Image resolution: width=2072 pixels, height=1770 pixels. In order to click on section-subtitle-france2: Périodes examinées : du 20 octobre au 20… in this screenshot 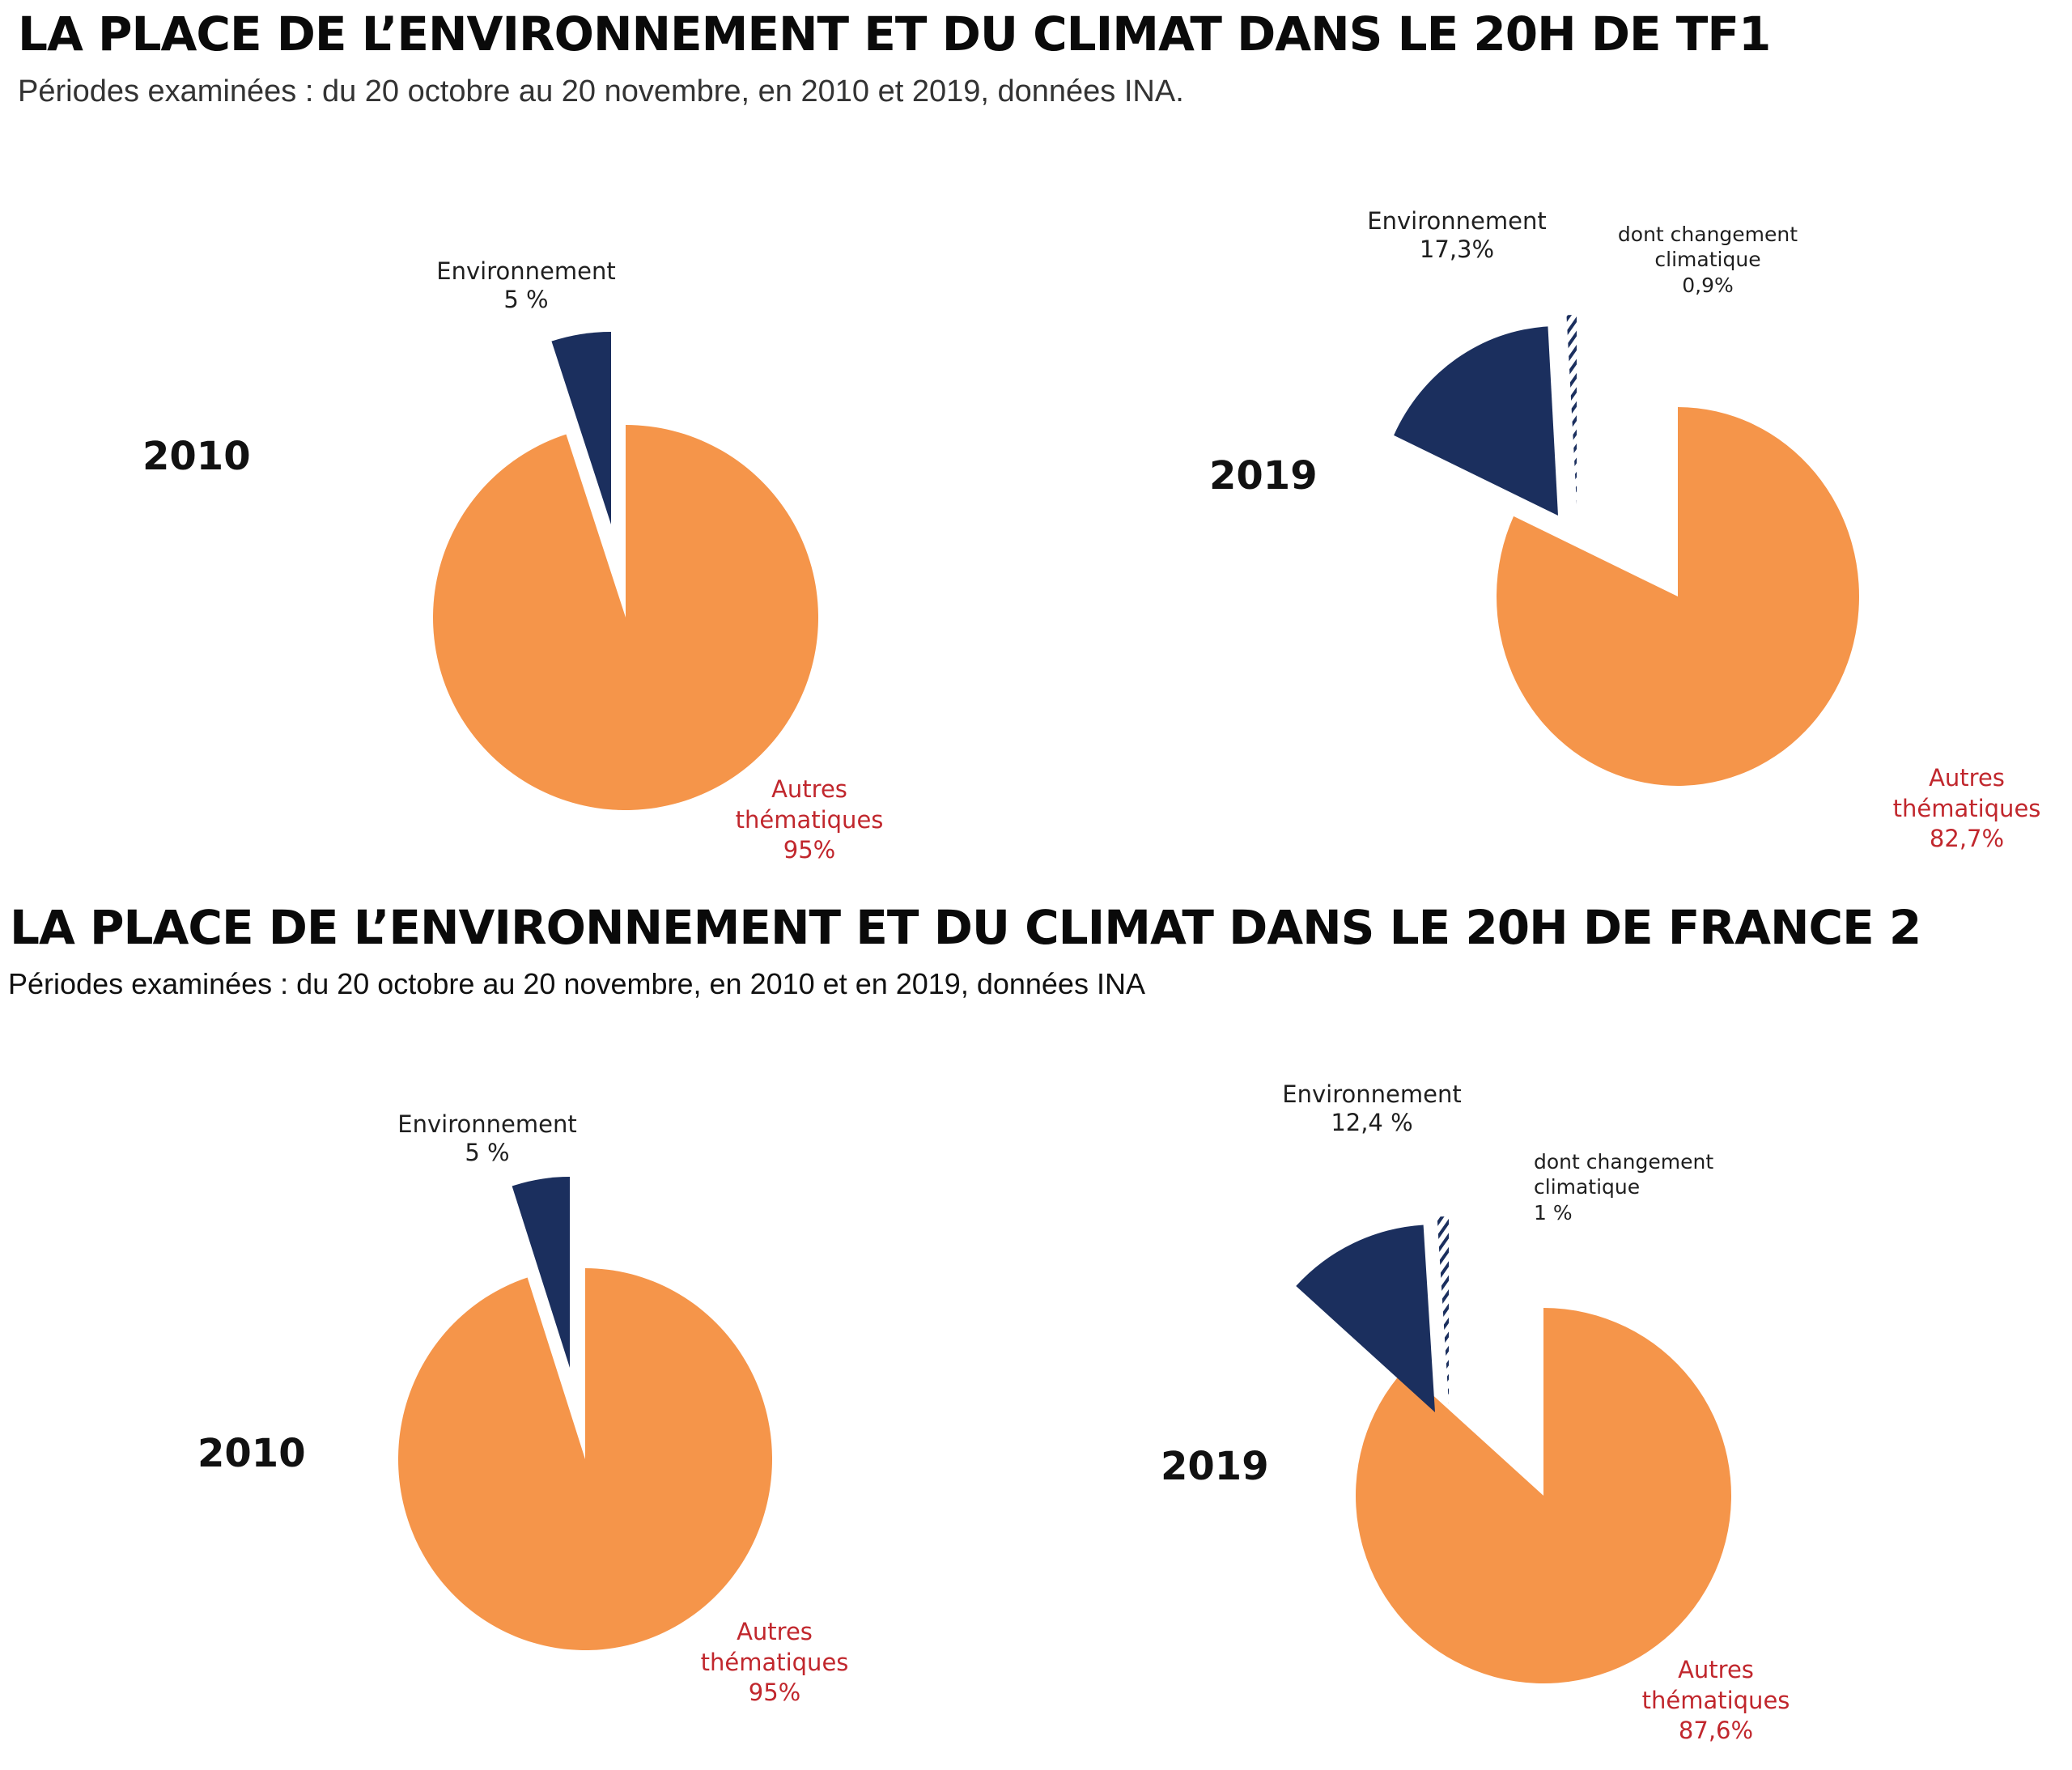, I will do `click(576, 983)`.